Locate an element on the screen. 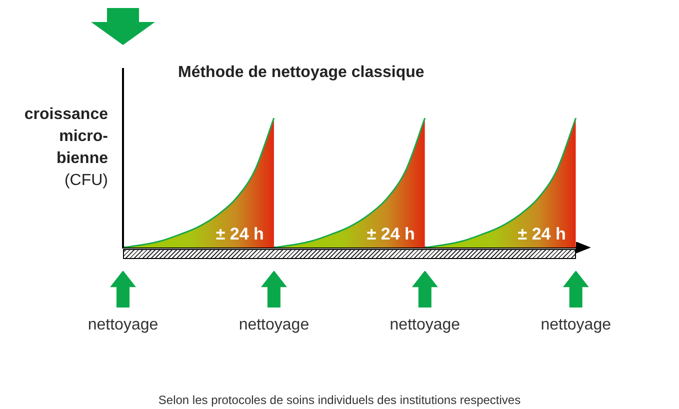 This screenshot has width=679, height=409. y-axis-title: croissance micro-bienne (CFU) is located at coordinates (65, 148).